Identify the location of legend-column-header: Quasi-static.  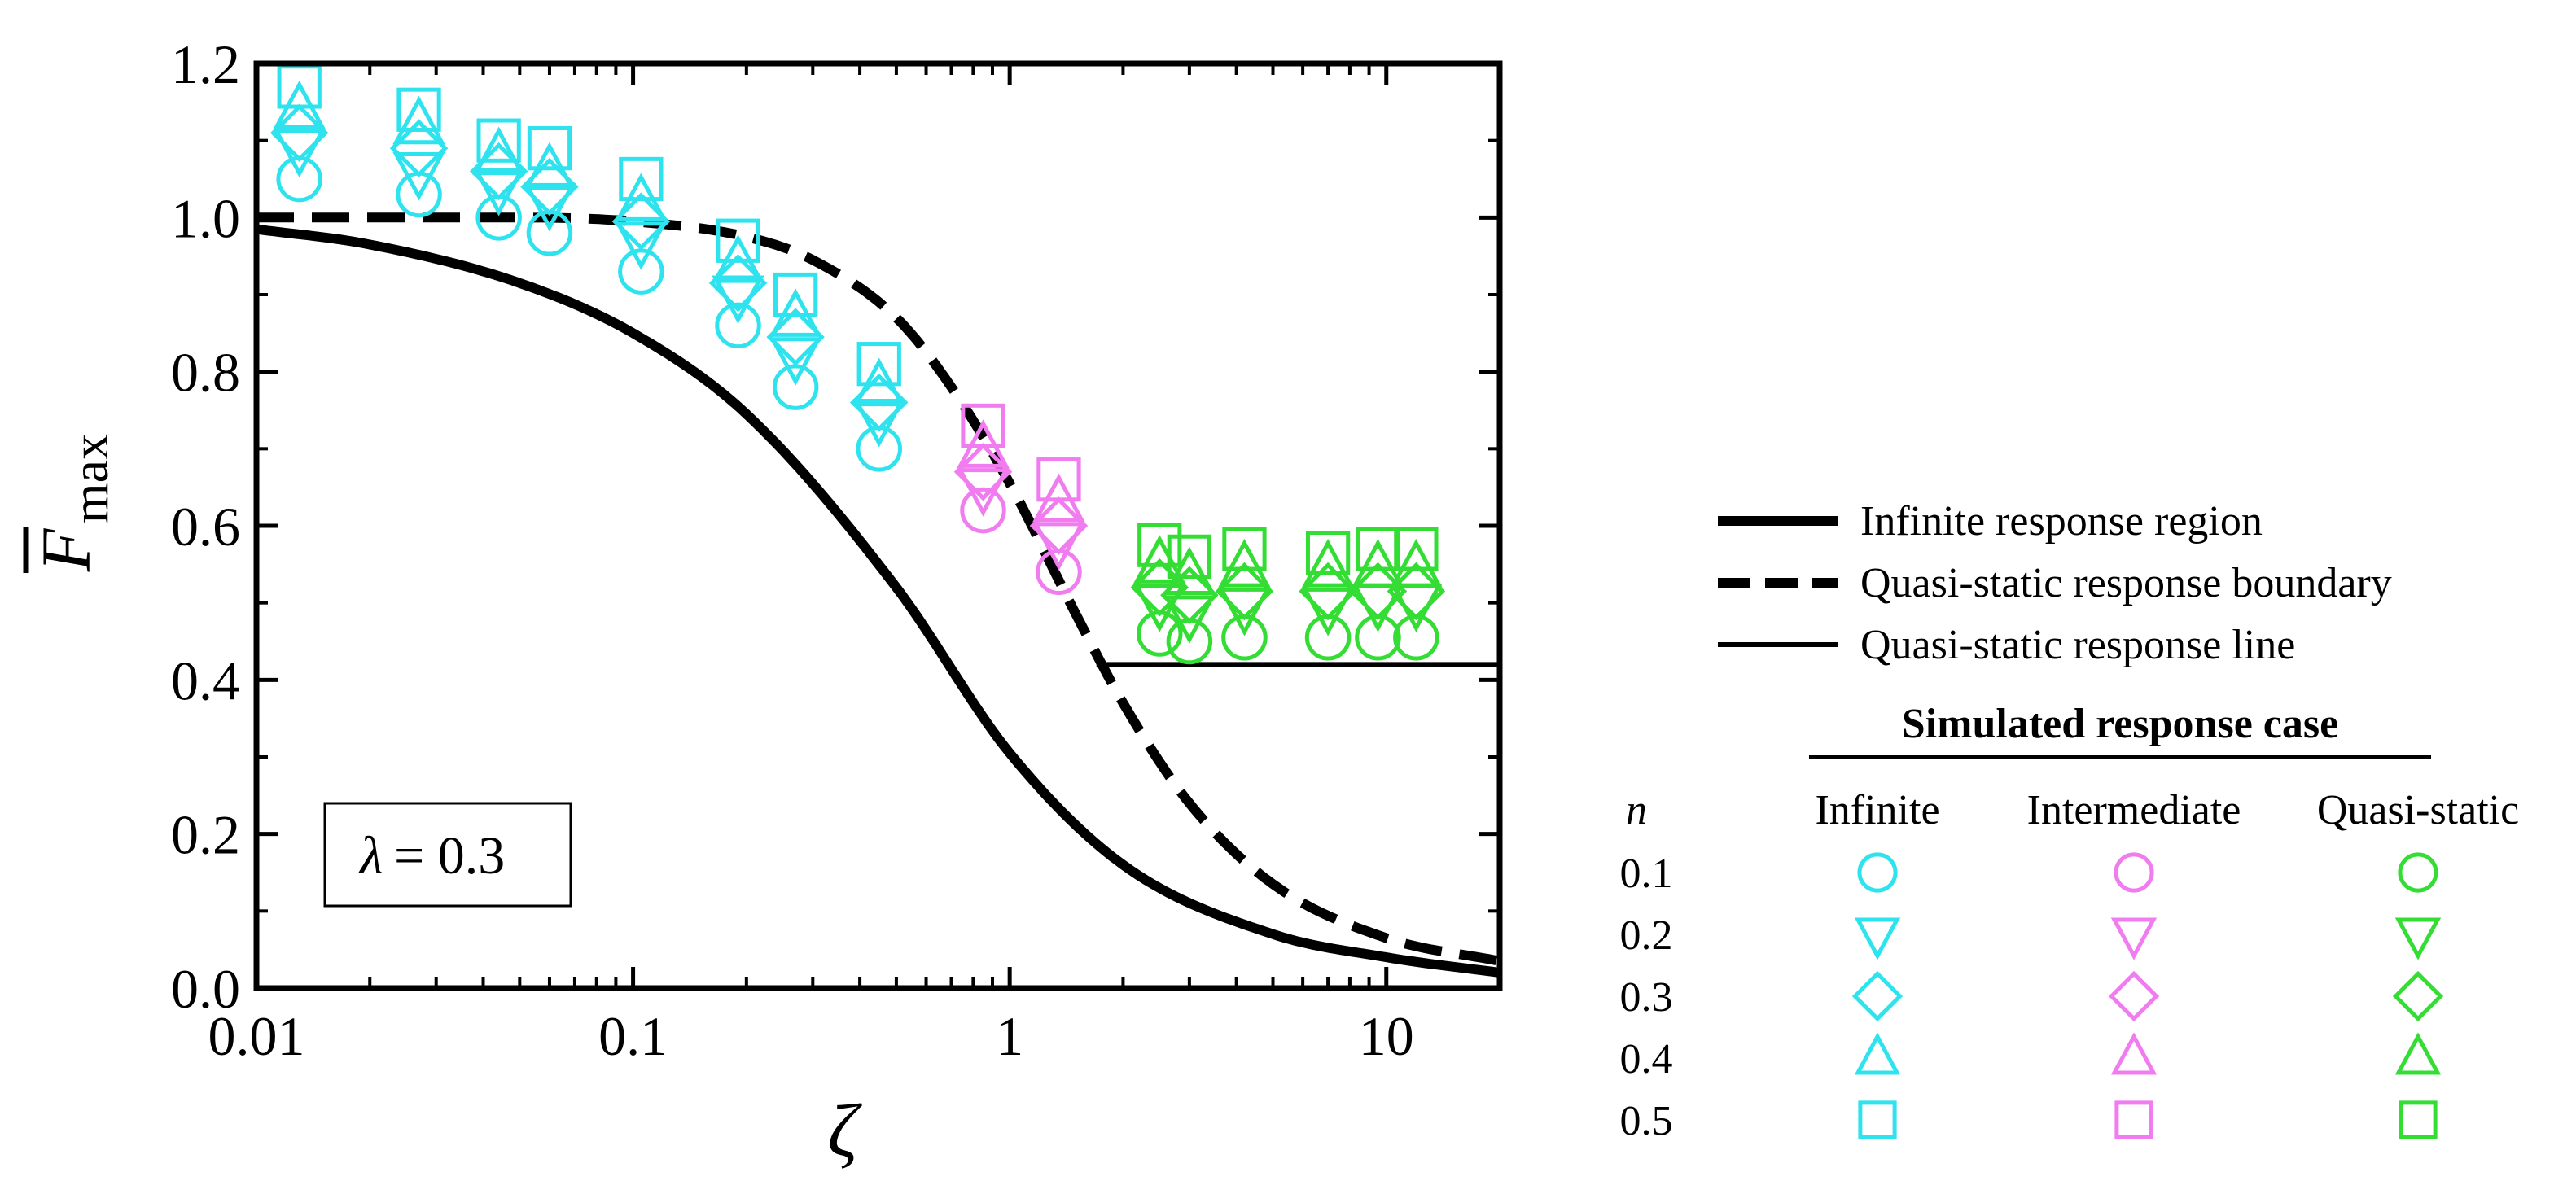
(2418, 810).